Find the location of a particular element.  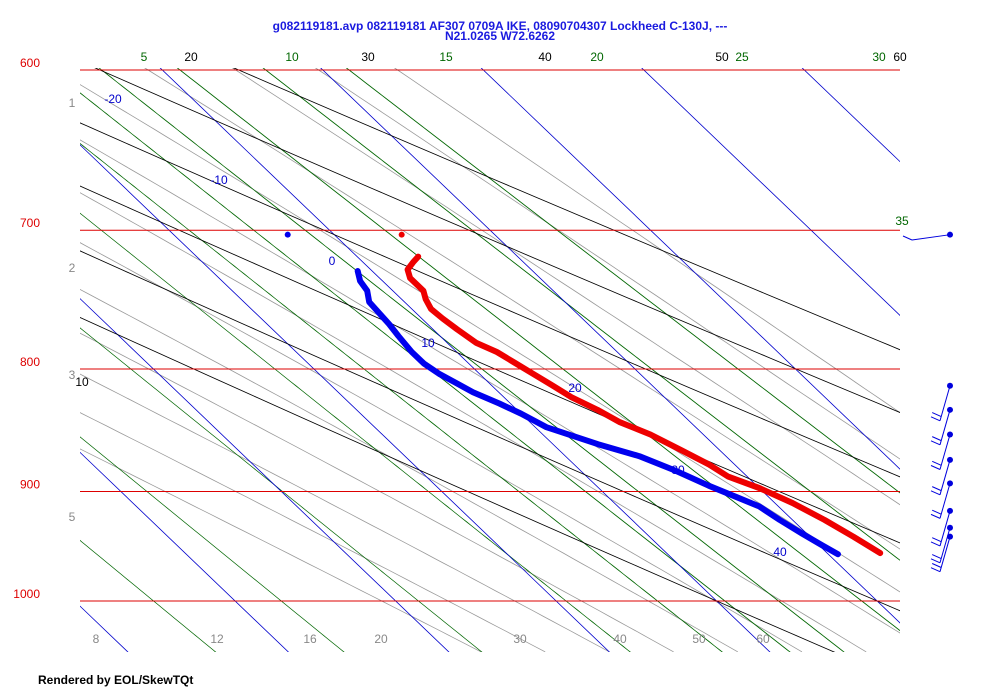

isotherm-label: 10 is located at coordinates (428, 343).